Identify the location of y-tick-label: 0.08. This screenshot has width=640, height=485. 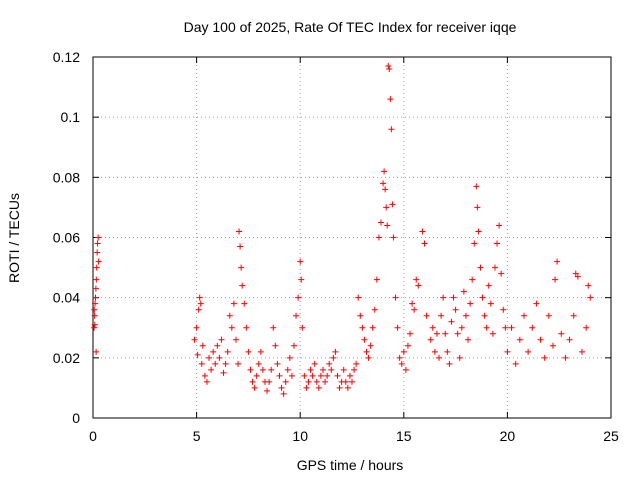
(66, 177).